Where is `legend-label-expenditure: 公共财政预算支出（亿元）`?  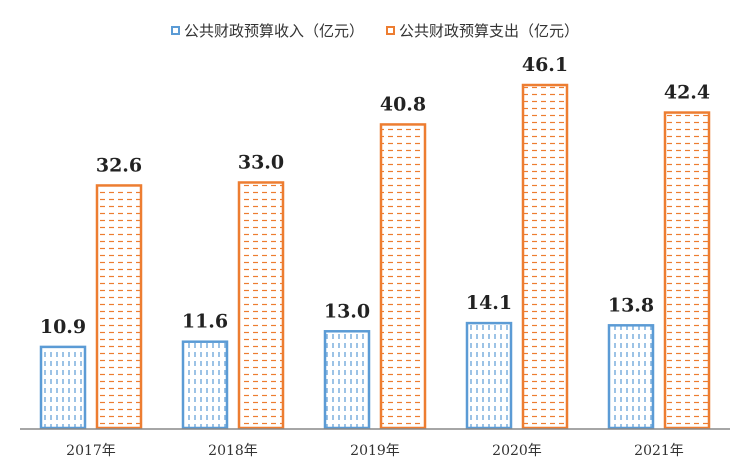 legend-label-expenditure: 公共财政预算支出（亿元） is located at coordinates (489, 31).